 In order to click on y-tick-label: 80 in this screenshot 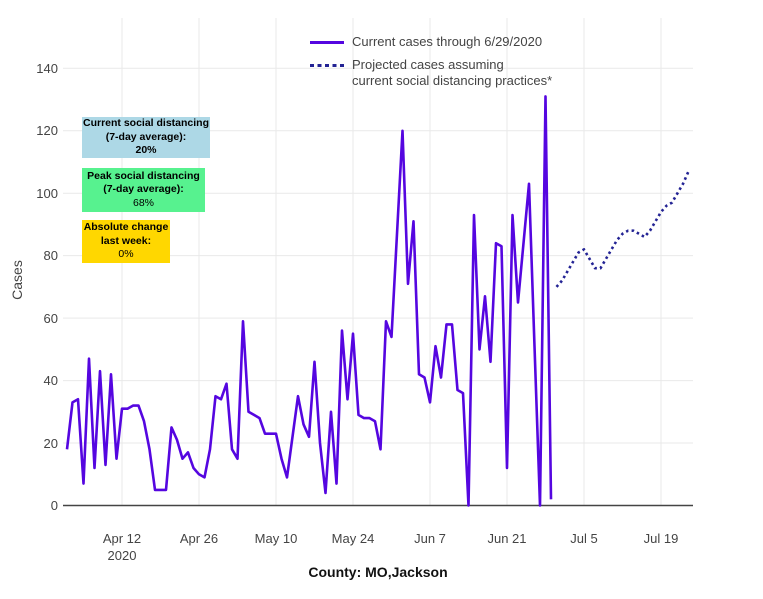, I will do `click(50, 256)`.